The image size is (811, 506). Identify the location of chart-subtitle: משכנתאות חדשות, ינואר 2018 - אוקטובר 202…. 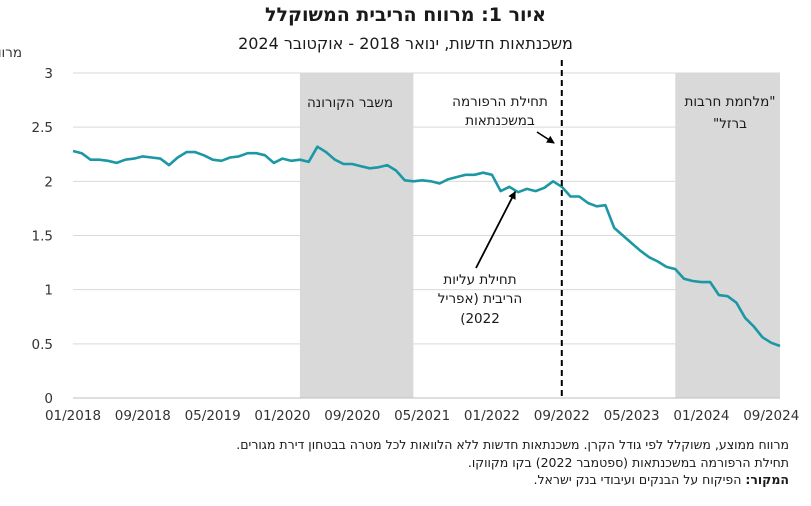
(405, 43).